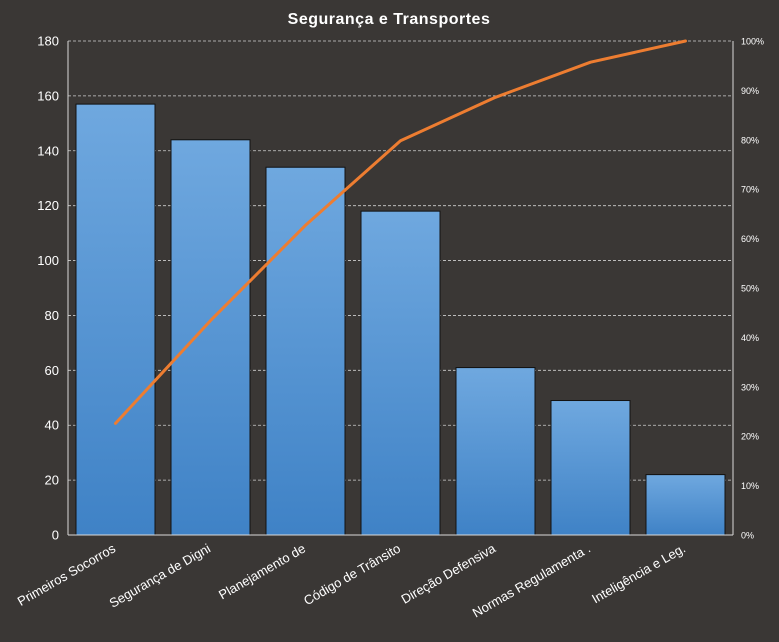 This screenshot has height=642, width=779. What do you see at coordinates (750, 239) in the screenshot?
I see `y-right-tick-label: 60%` at bounding box center [750, 239].